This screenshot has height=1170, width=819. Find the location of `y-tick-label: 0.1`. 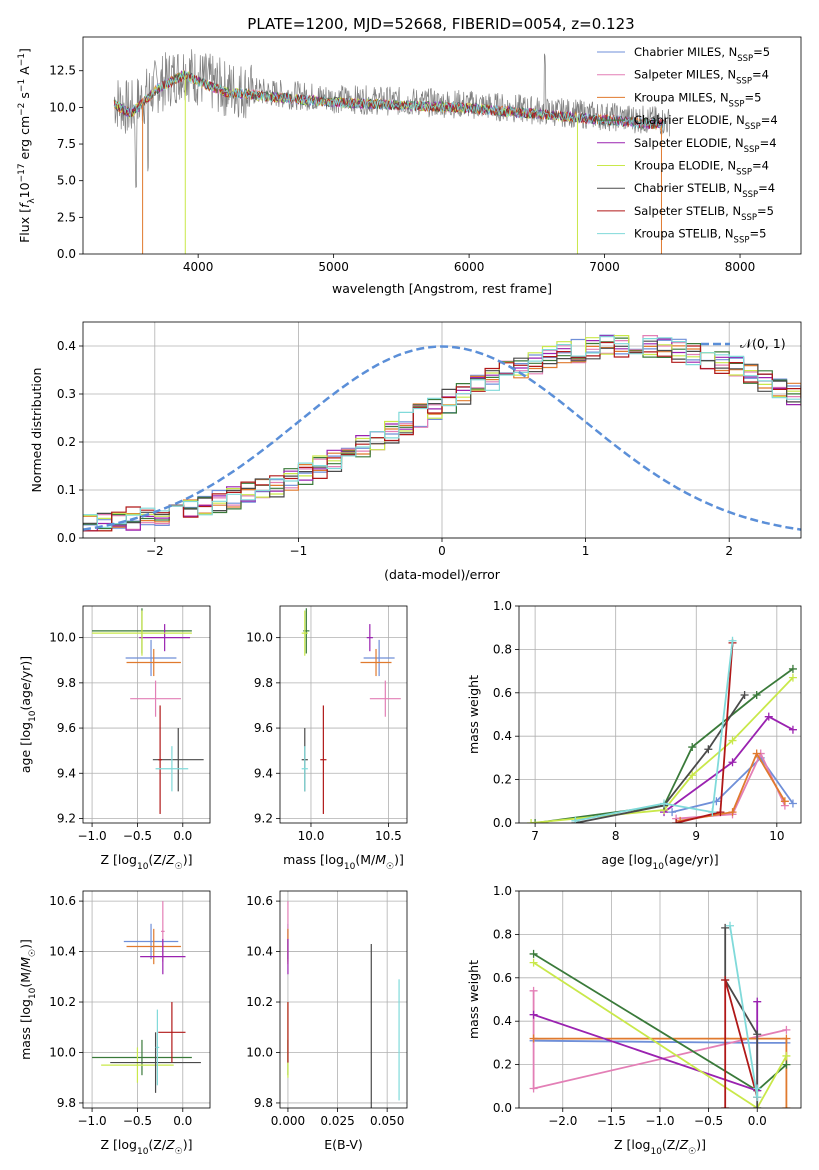

y-tick-label: 0.1 is located at coordinates (66, 490).